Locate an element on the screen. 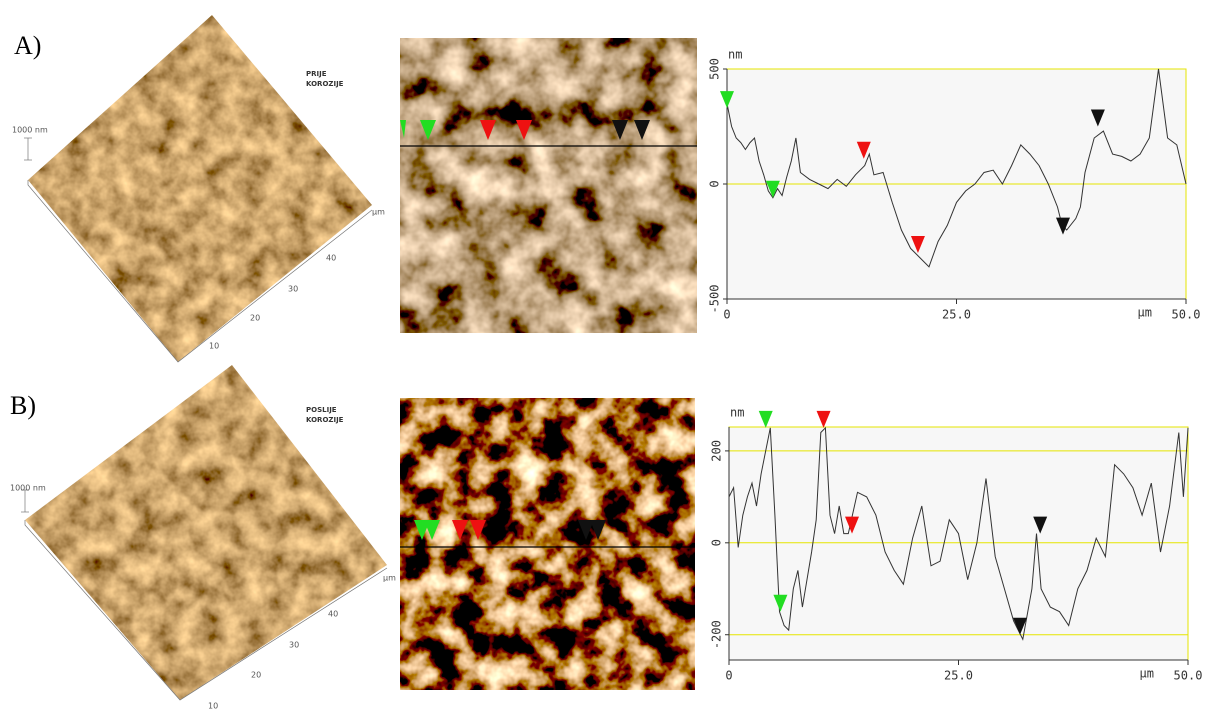  y-tick-label: -500 is located at coordinates (715, 299).